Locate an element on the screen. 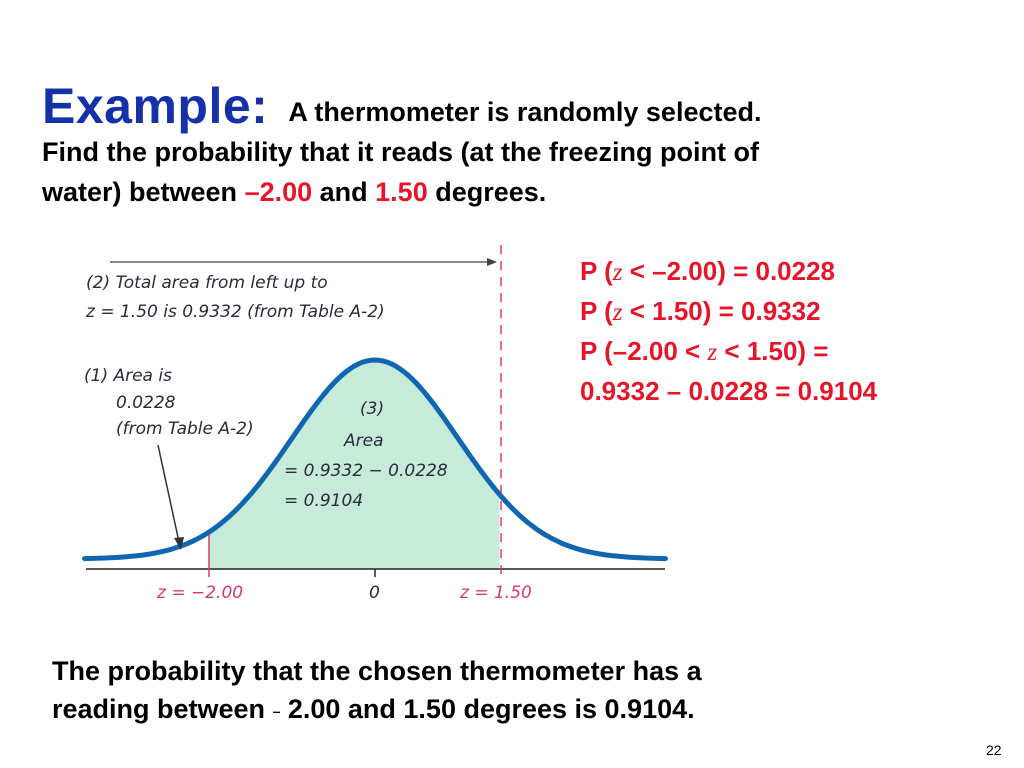 Image resolution: width=1024 pixels, height=768 pixels. shaded-area is located at coordinates (354, 464).